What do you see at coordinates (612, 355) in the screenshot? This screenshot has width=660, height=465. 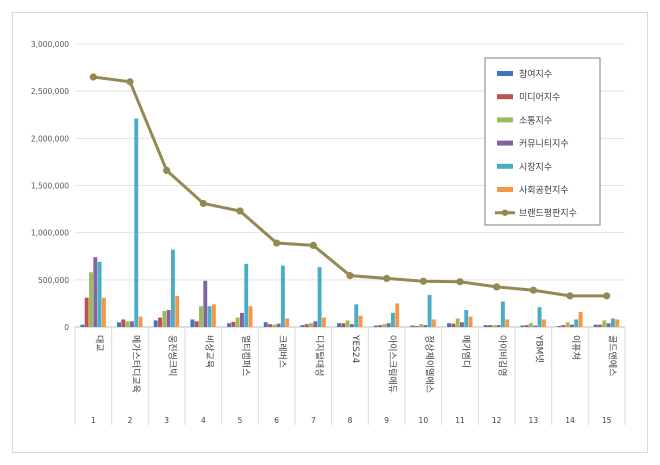 I see `category-label: 골드앤에스` at bounding box center [612, 355].